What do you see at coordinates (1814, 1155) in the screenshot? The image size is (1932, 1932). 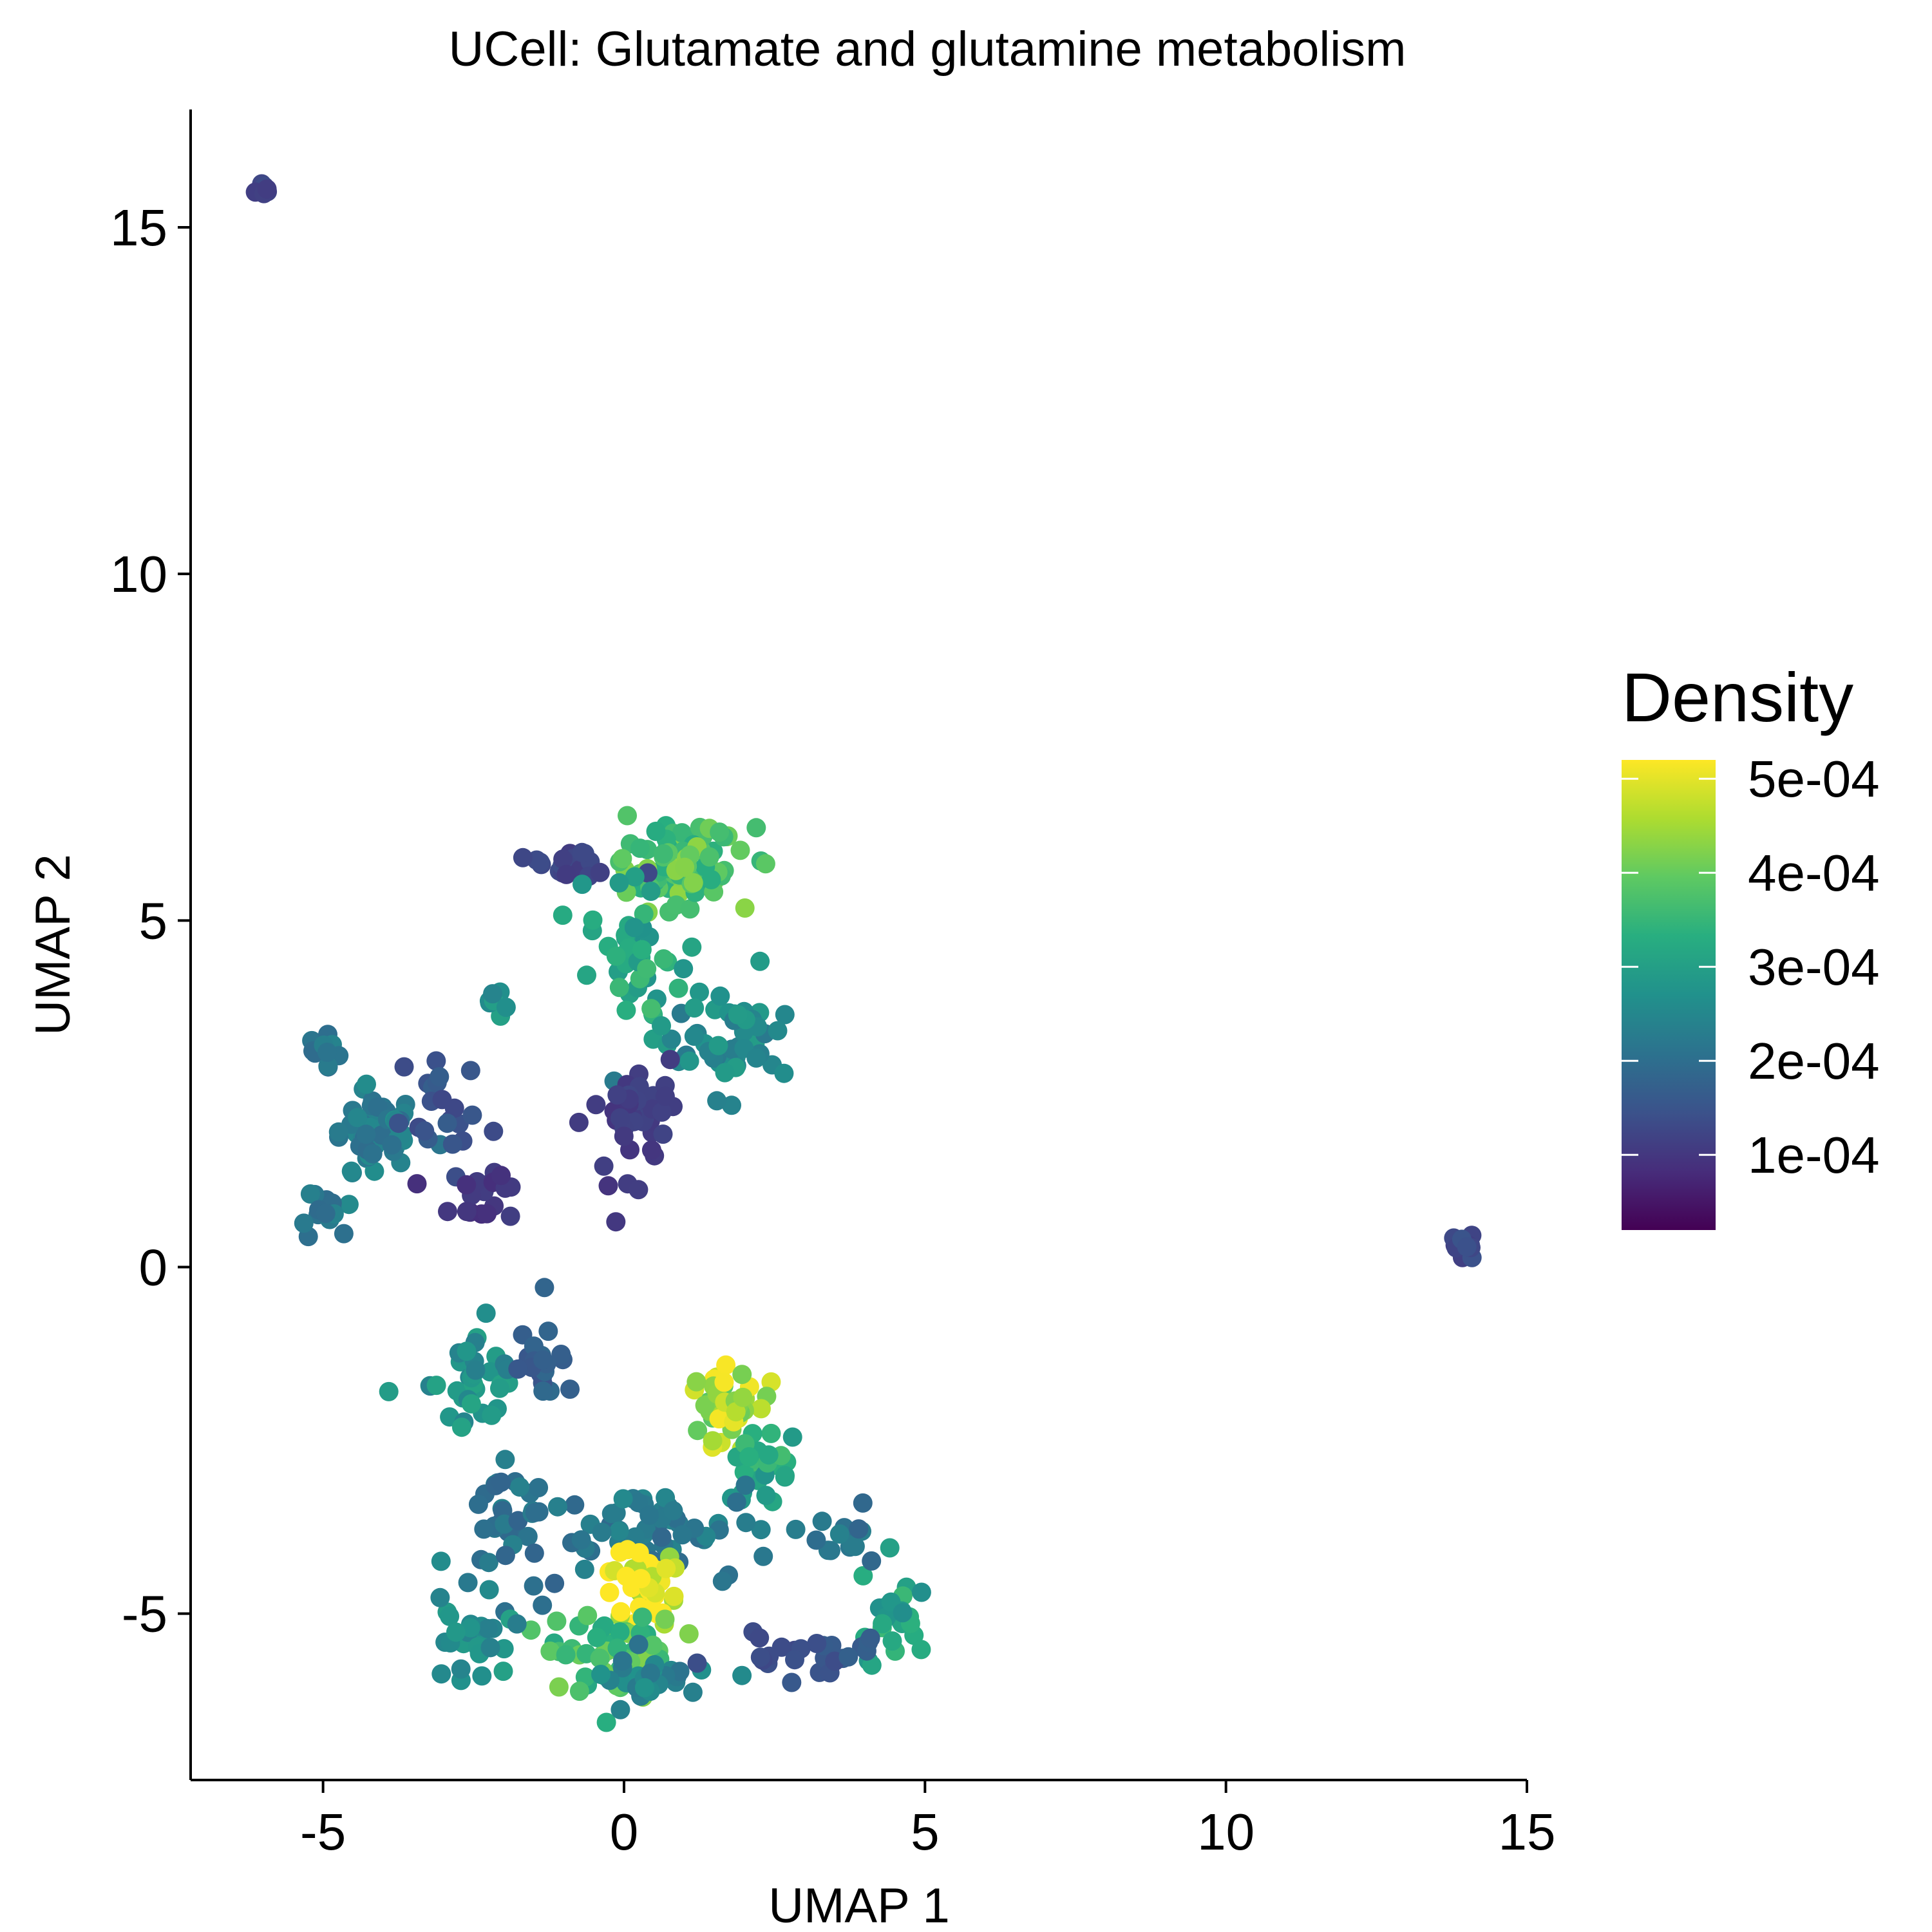 I see `legend-tick-label: 1e-04` at bounding box center [1814, 1155].